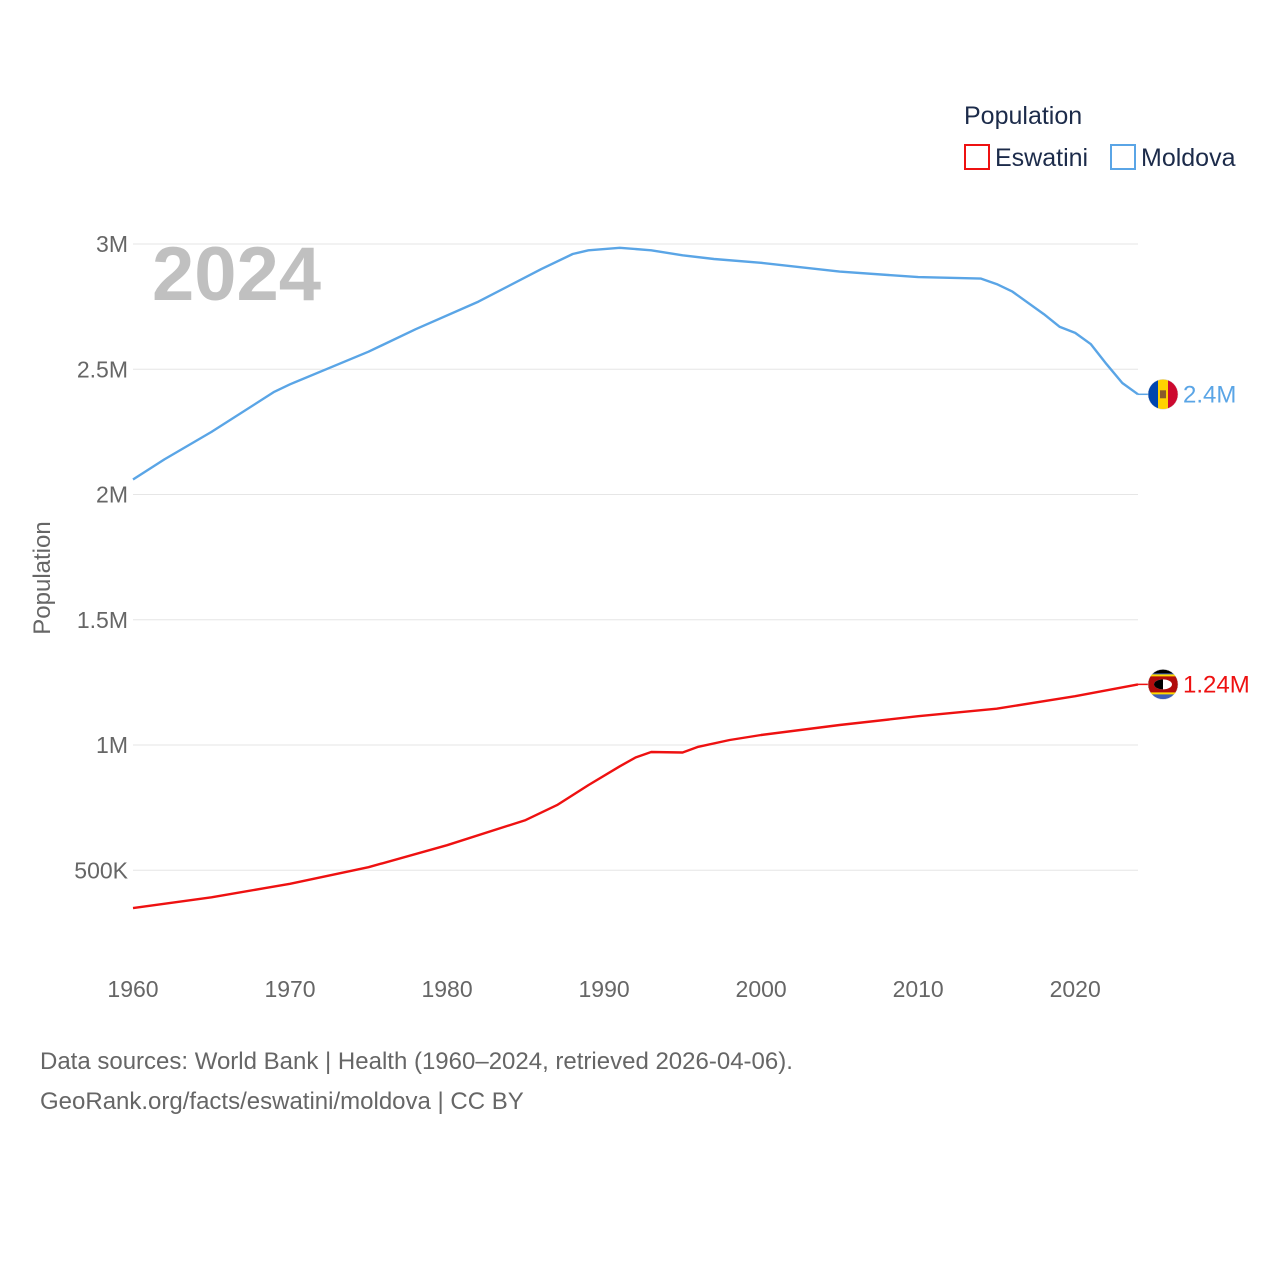 This screenshot has width=1280, height=1280. I want to click on x-tick-label: 1980, so click(446, 989).